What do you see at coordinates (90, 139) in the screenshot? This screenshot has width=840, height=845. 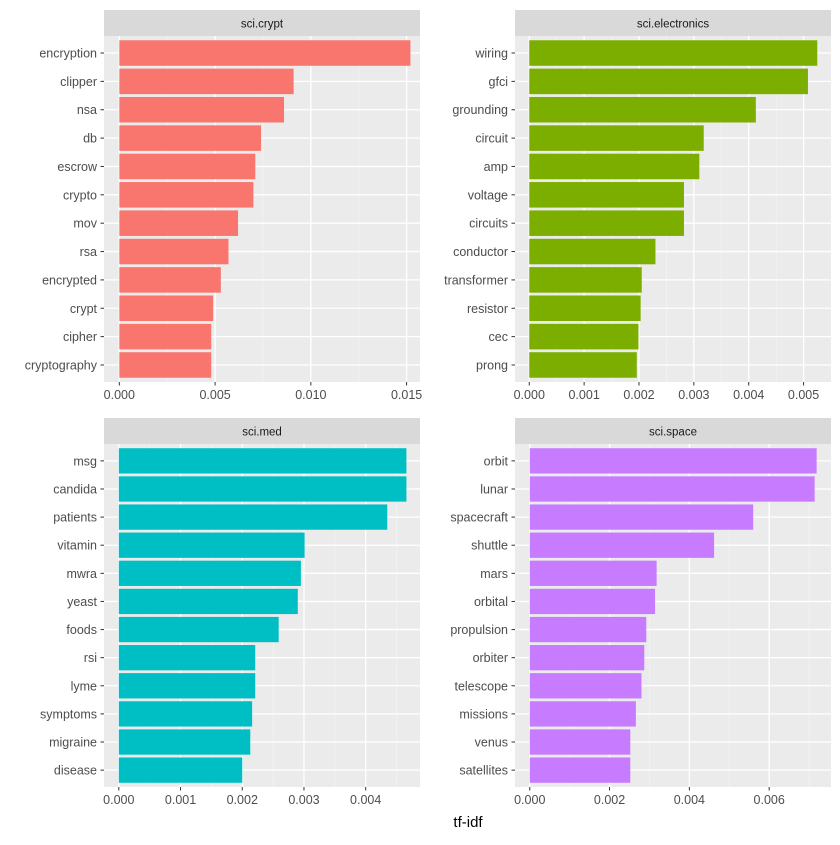 I see `y-tick-label: db` at bounding box center [90, 139].